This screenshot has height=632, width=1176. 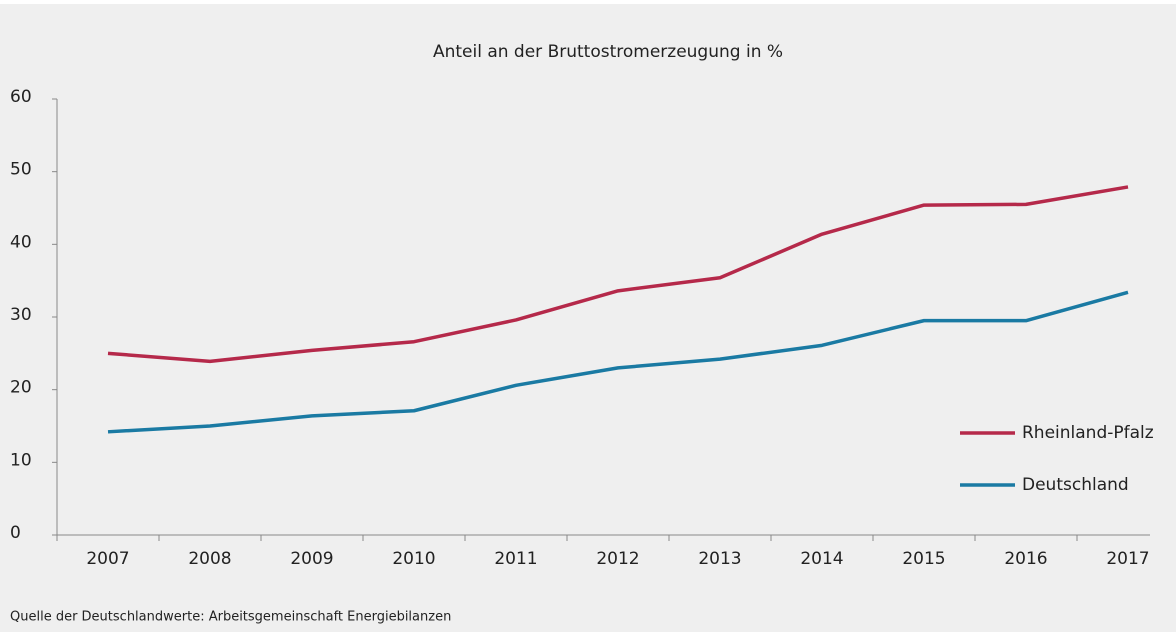 What do you see at coordinates (821, 559) in the screenshot?
I see `x-tick-label: 2014` at bounding box center [821, 559].